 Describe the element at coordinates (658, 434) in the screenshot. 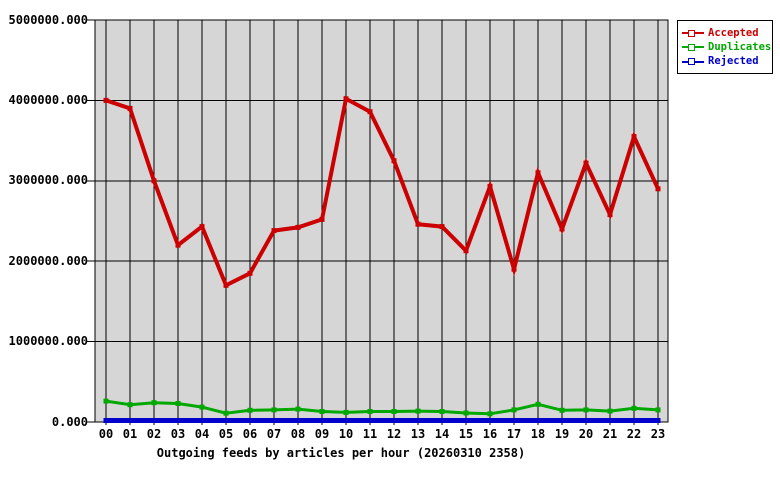

I see `x-axis-tick-label: 23` at that location.